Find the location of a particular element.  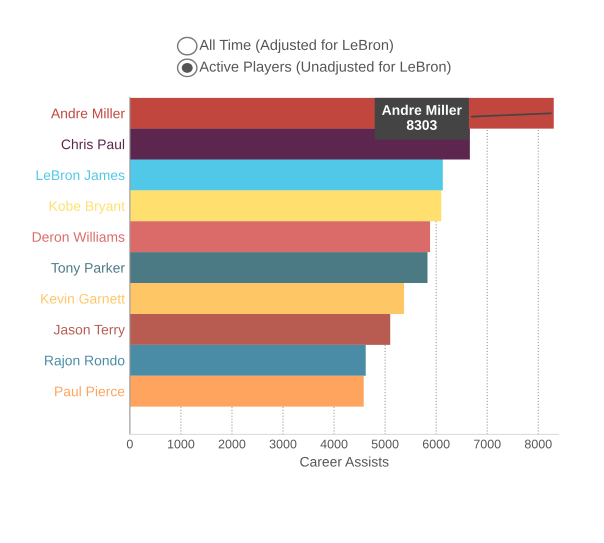

text: All Time (Adjusted for LeBron) is located at coordinates (296, 46).